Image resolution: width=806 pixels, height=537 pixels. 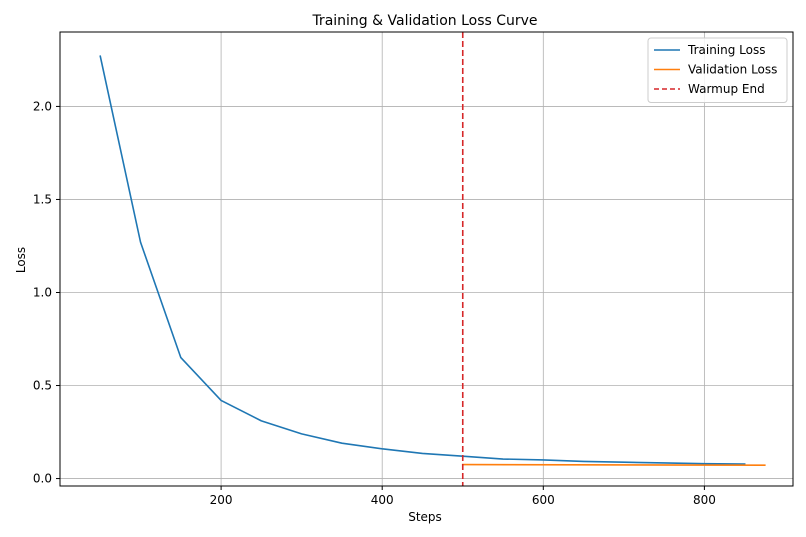 What do you see at coordinates (726, 89) in the screenshot?
I see `legend-label: Warmup End` at bounding box center [726, 89].